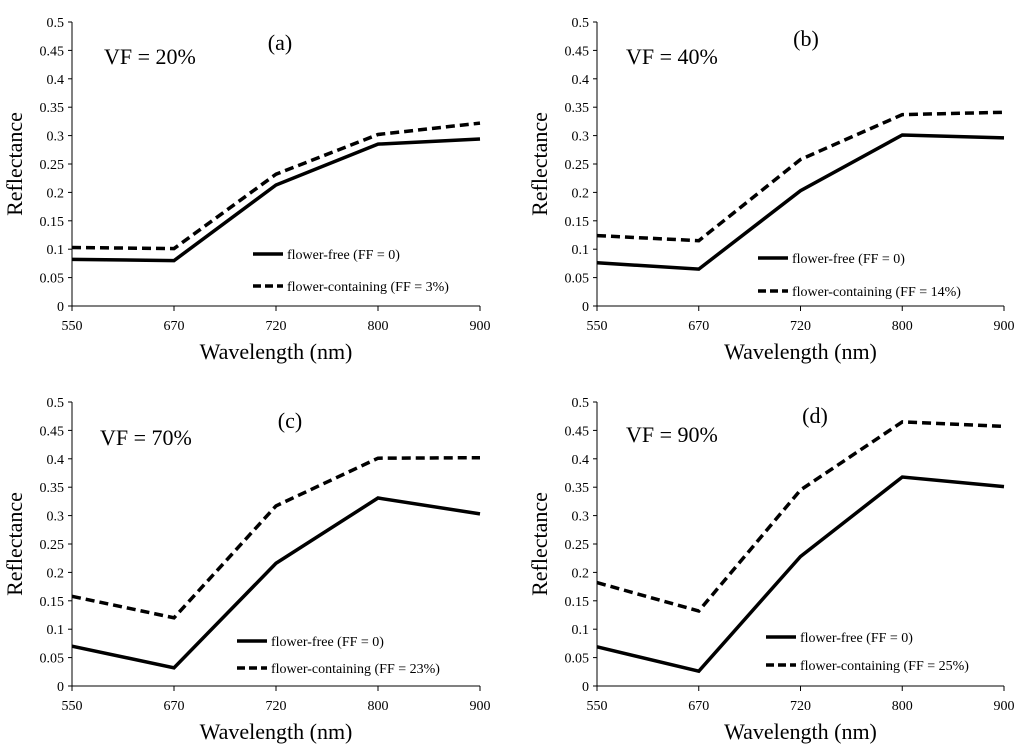  Describe the element at coordinates (884, 666) in the screenshot. I see `legend-item-label: flower-containing (FF = 25%)` at that location.